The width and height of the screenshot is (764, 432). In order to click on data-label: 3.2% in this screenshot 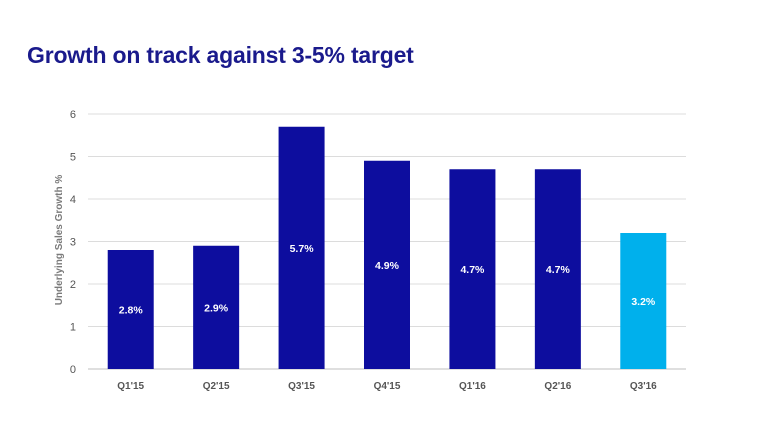, I will do `click(643, 302)`.